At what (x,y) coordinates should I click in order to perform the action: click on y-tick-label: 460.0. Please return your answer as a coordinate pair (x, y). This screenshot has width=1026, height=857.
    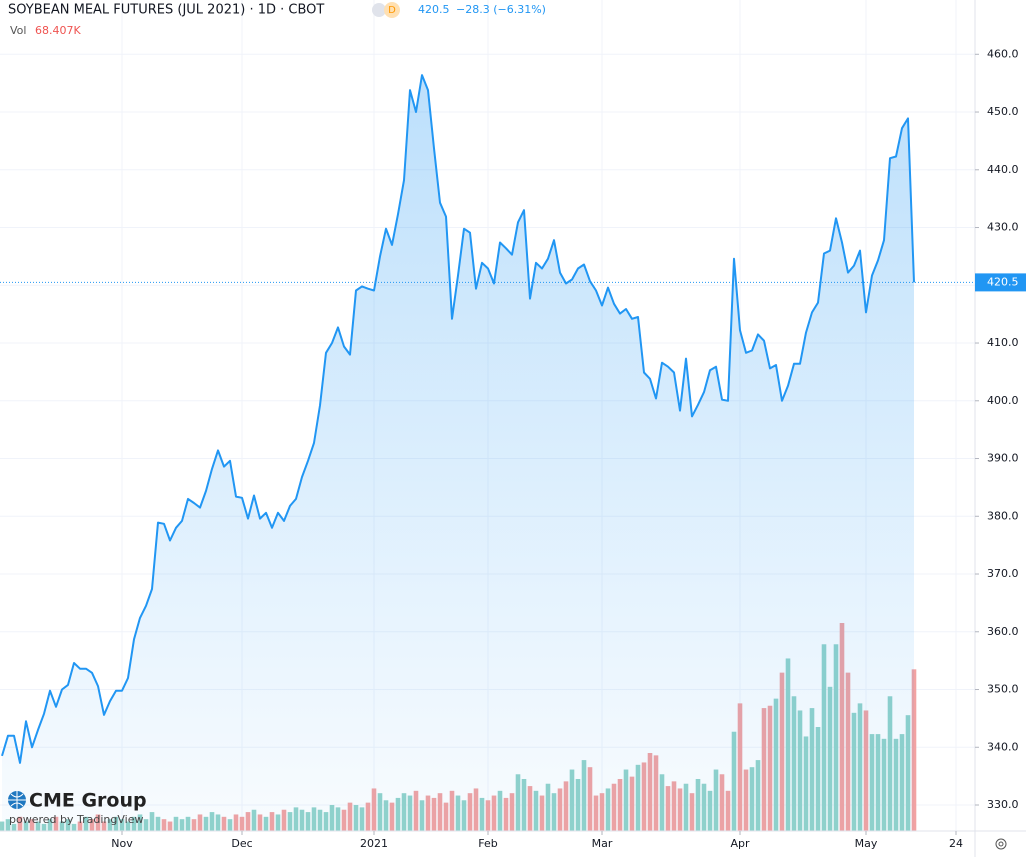
    Looking at the image, I should click on (1003, 53).